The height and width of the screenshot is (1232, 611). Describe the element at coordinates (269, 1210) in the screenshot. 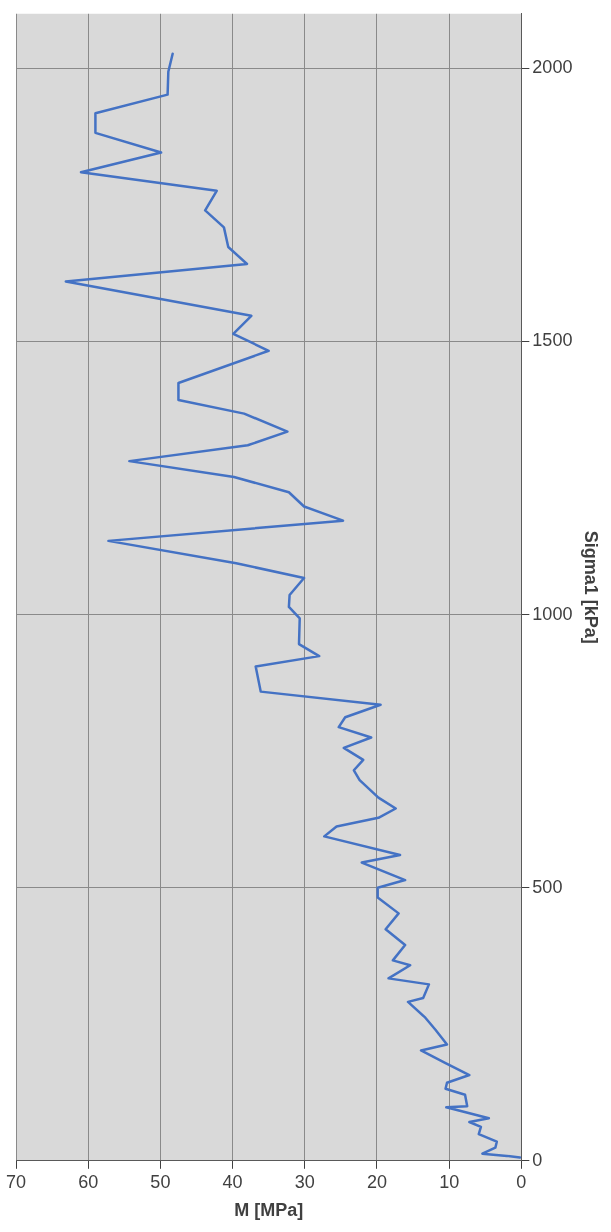

I see `x-axis-title: M [MPa]` at that location.